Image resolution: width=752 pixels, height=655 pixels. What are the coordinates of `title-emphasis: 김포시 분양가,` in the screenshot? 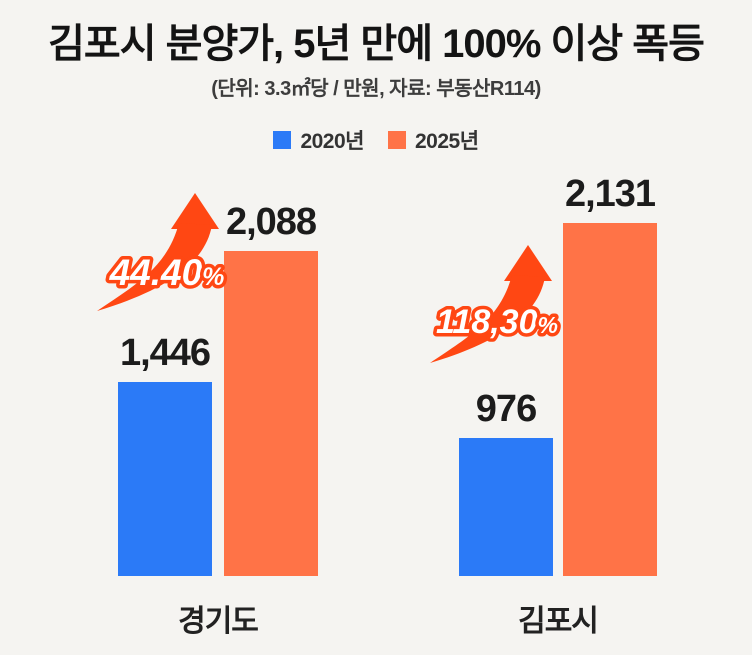 It's located at (166, 44).